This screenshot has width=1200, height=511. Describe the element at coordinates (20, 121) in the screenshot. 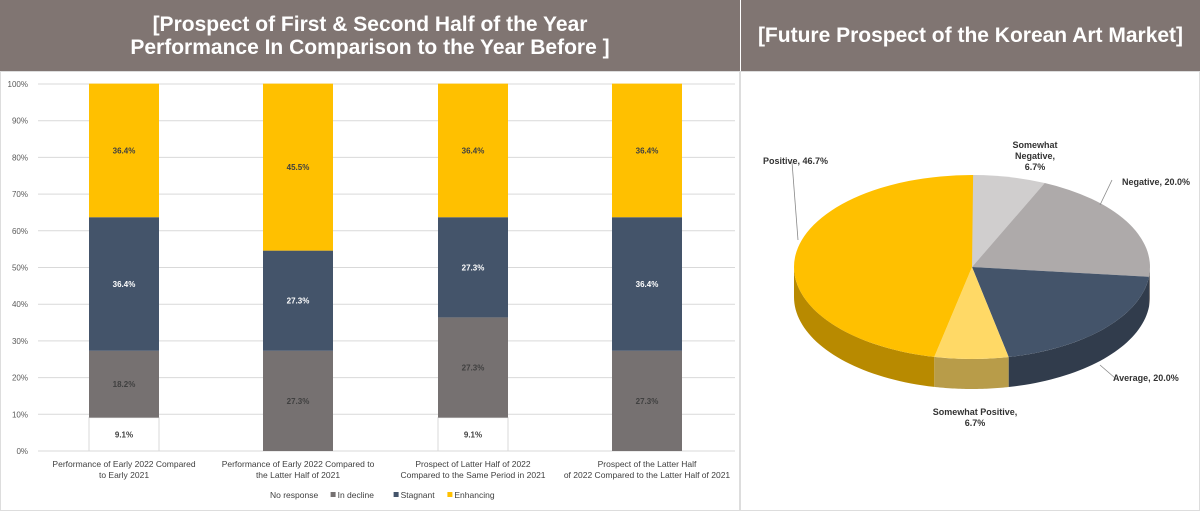

I see `y-tick-label: 90%` at that location.